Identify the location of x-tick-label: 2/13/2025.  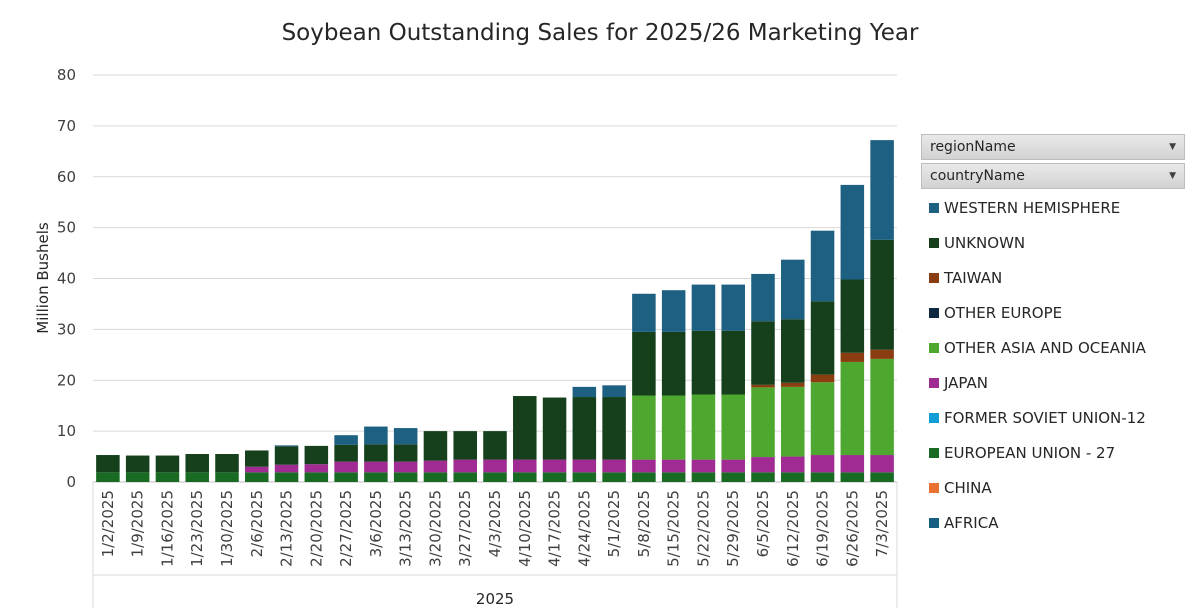
(287, 528).